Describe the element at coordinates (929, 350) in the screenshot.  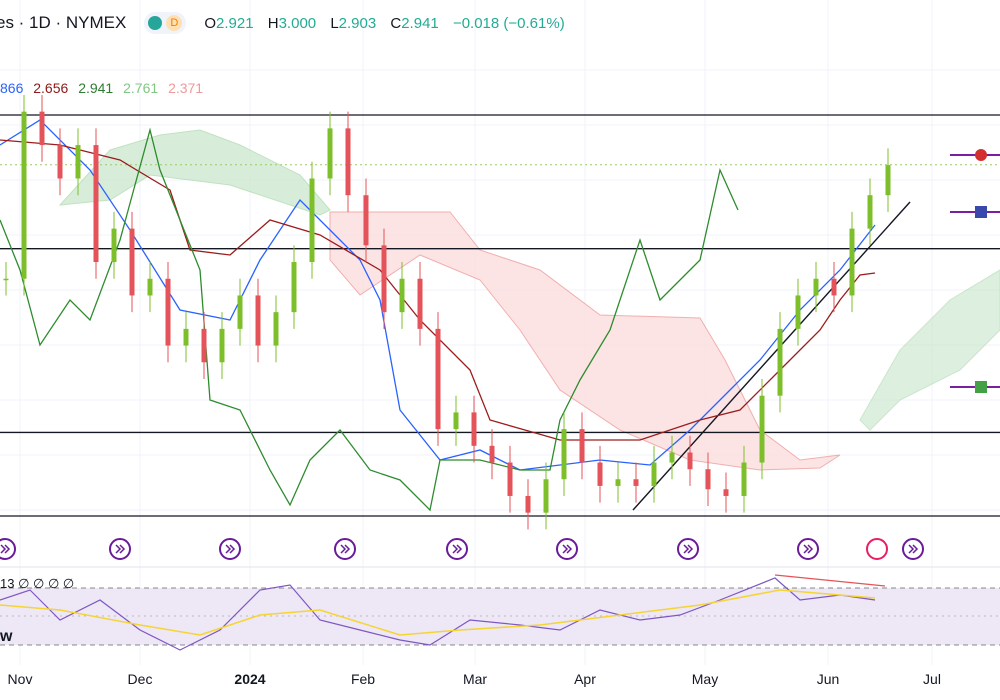
I see `cloud-bull-future` at that location.